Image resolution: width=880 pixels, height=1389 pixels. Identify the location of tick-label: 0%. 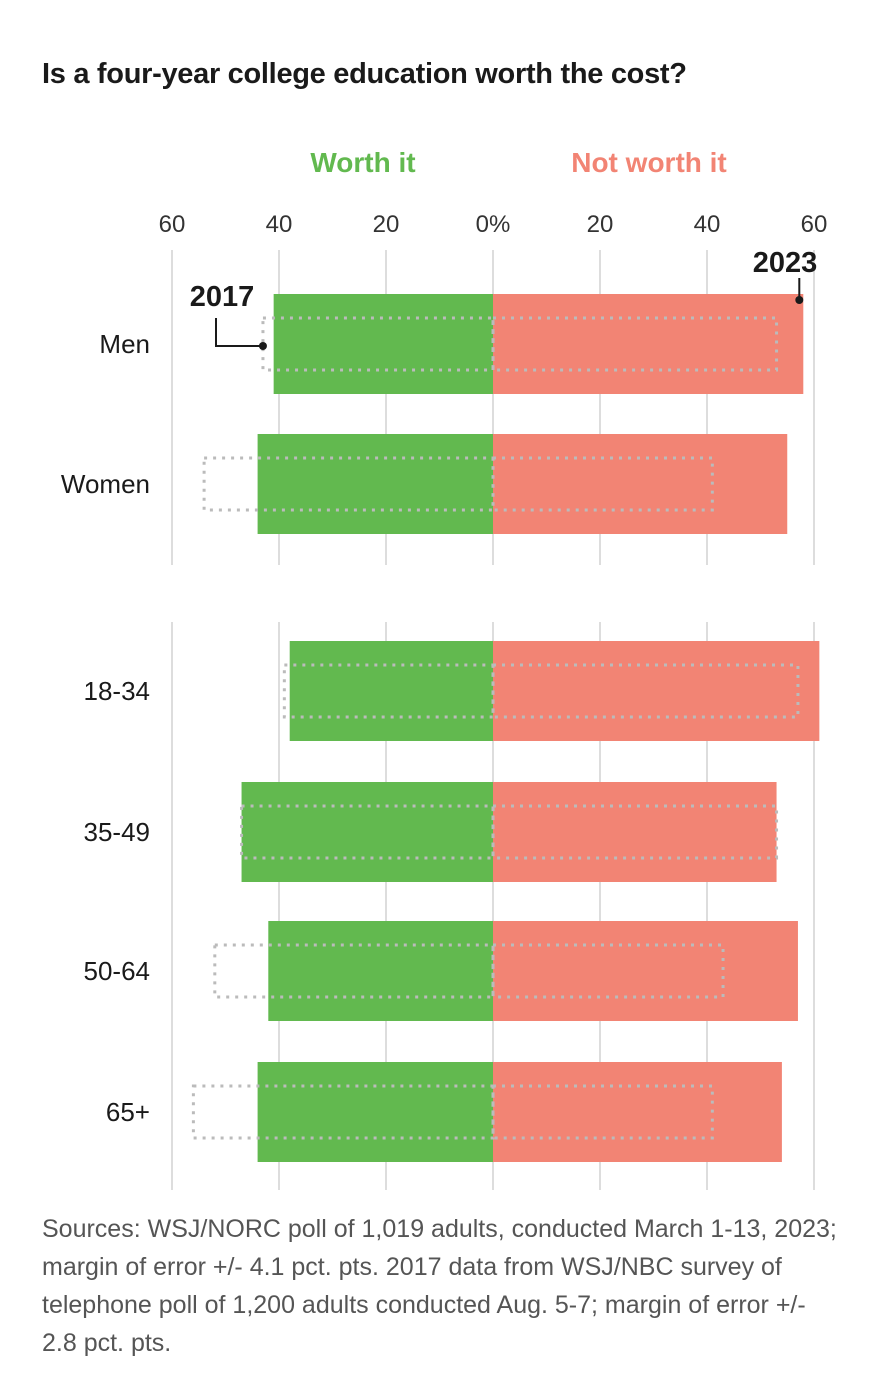
(493, 224).